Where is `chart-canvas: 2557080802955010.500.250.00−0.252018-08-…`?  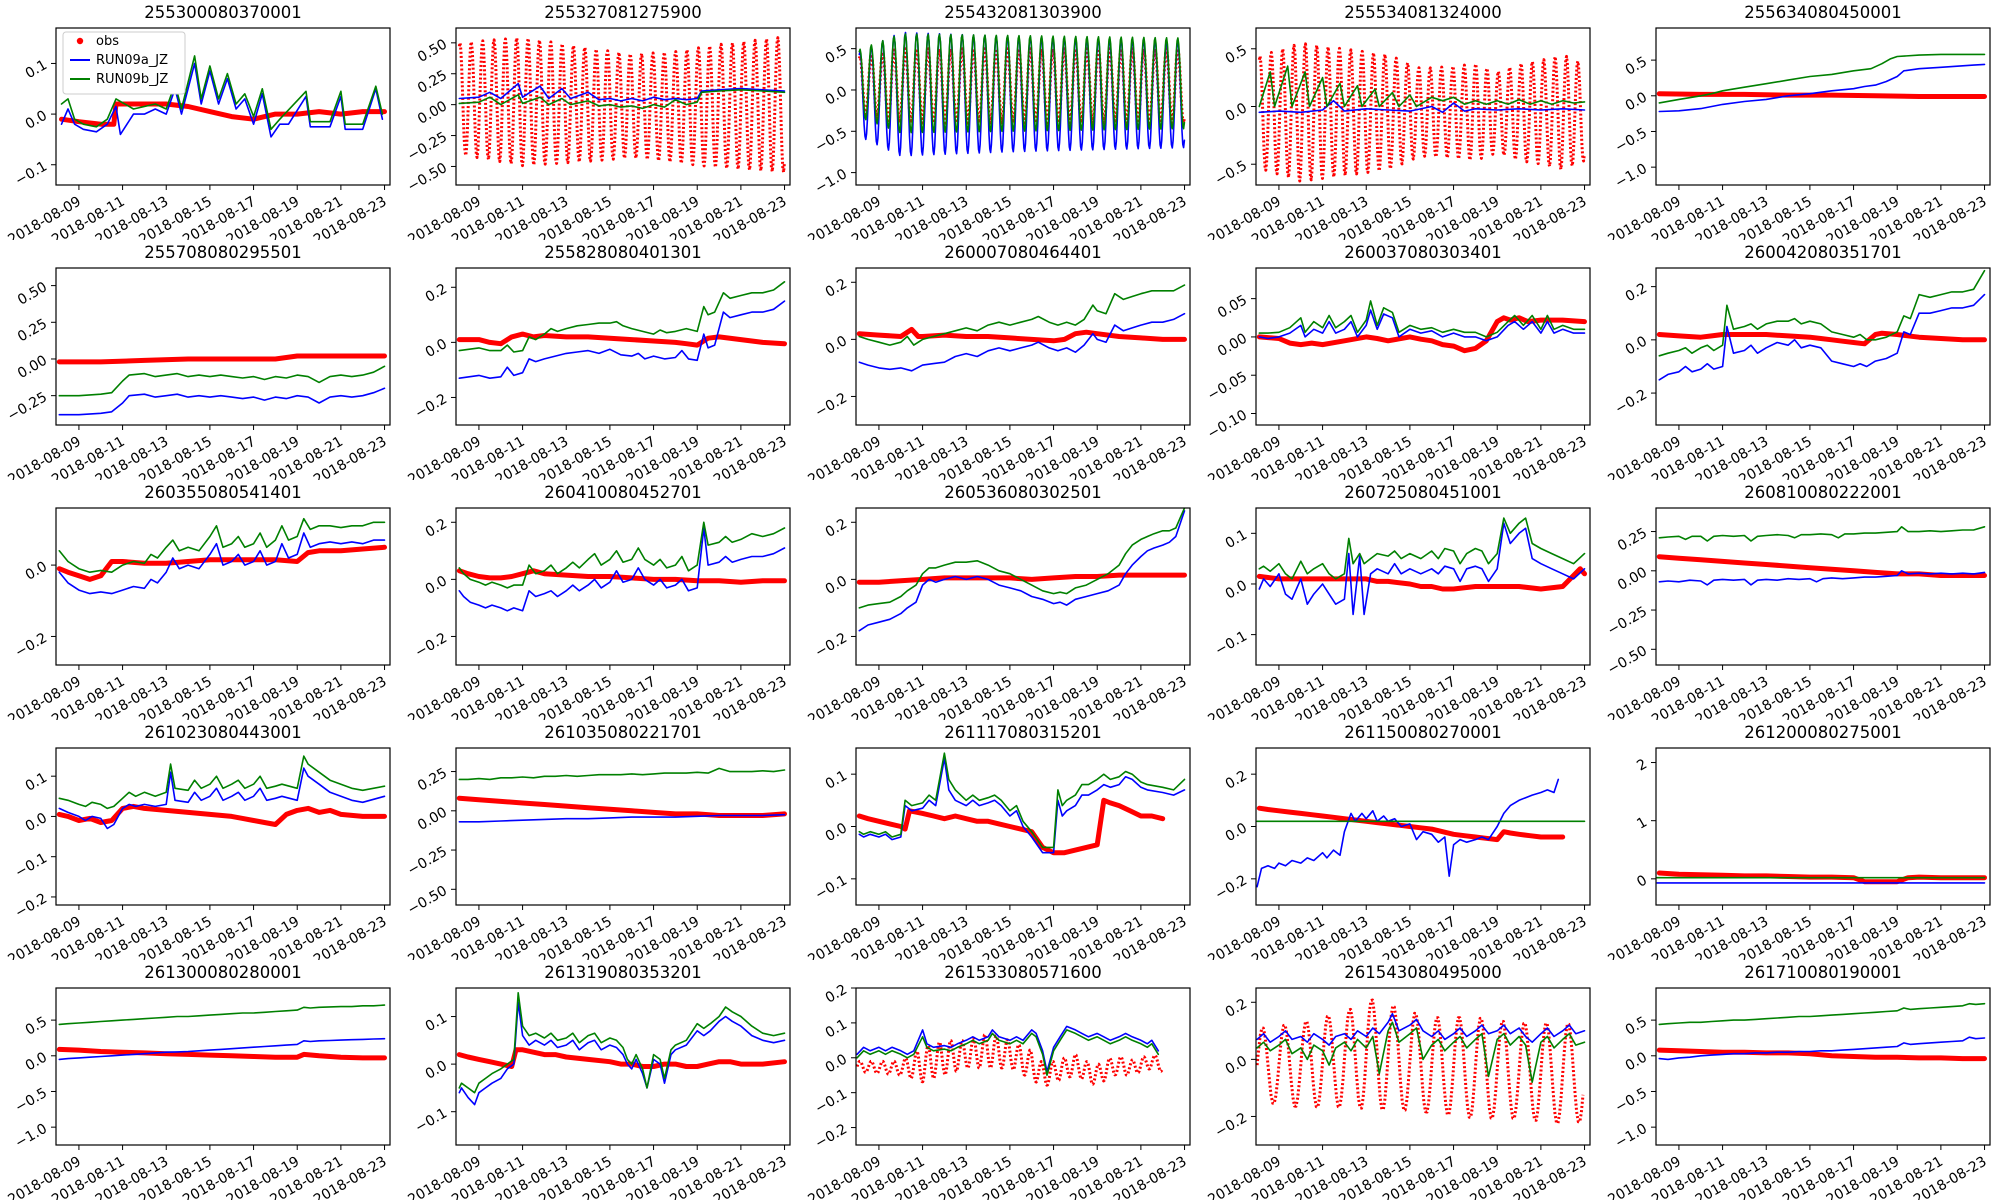
chart-canvas: 2557080802955010.500.250.00−0.252018-08-… is located at coordinates (198, 365).